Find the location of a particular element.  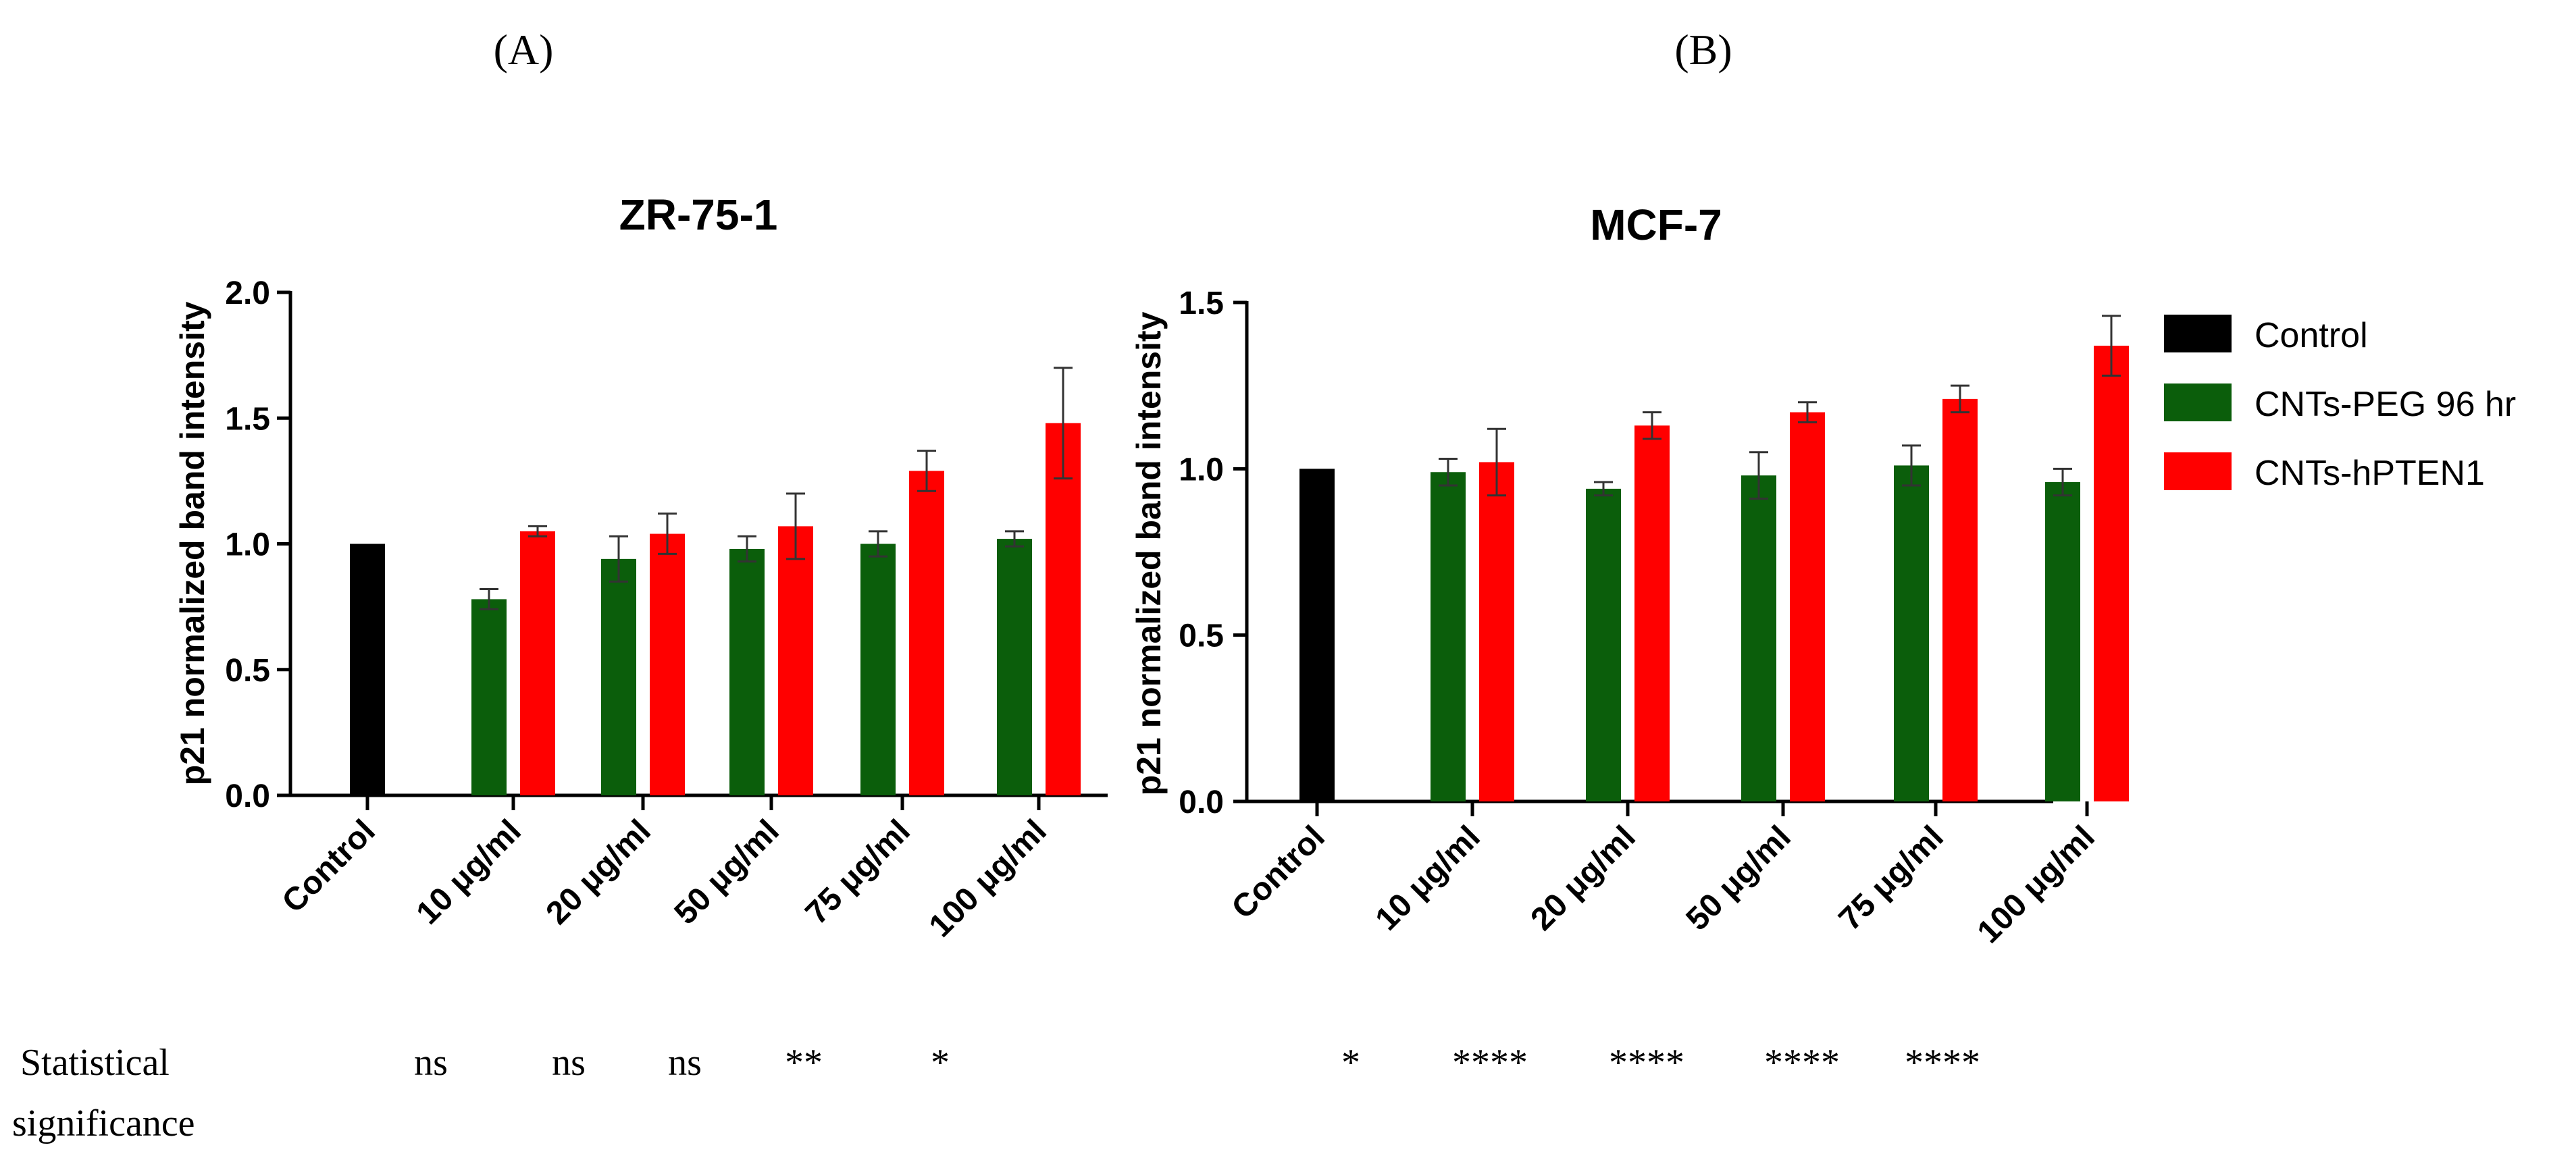

panel-label-b: (B) is located at coordinates (1703, 50).